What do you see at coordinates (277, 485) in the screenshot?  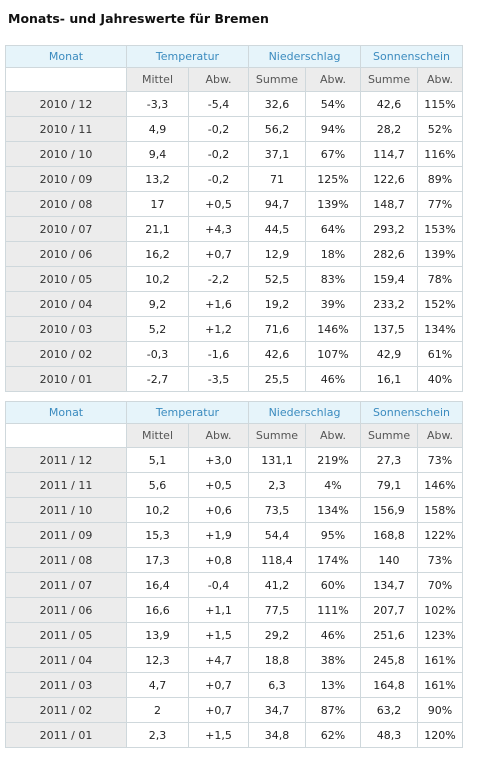 I see `precip-sum-cell: 2,3` at bounding box center [277, 485].